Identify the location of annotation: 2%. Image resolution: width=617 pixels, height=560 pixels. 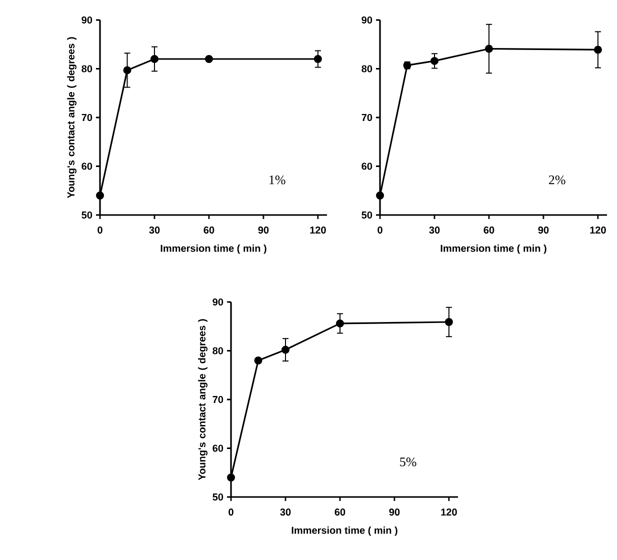
(557, 179).